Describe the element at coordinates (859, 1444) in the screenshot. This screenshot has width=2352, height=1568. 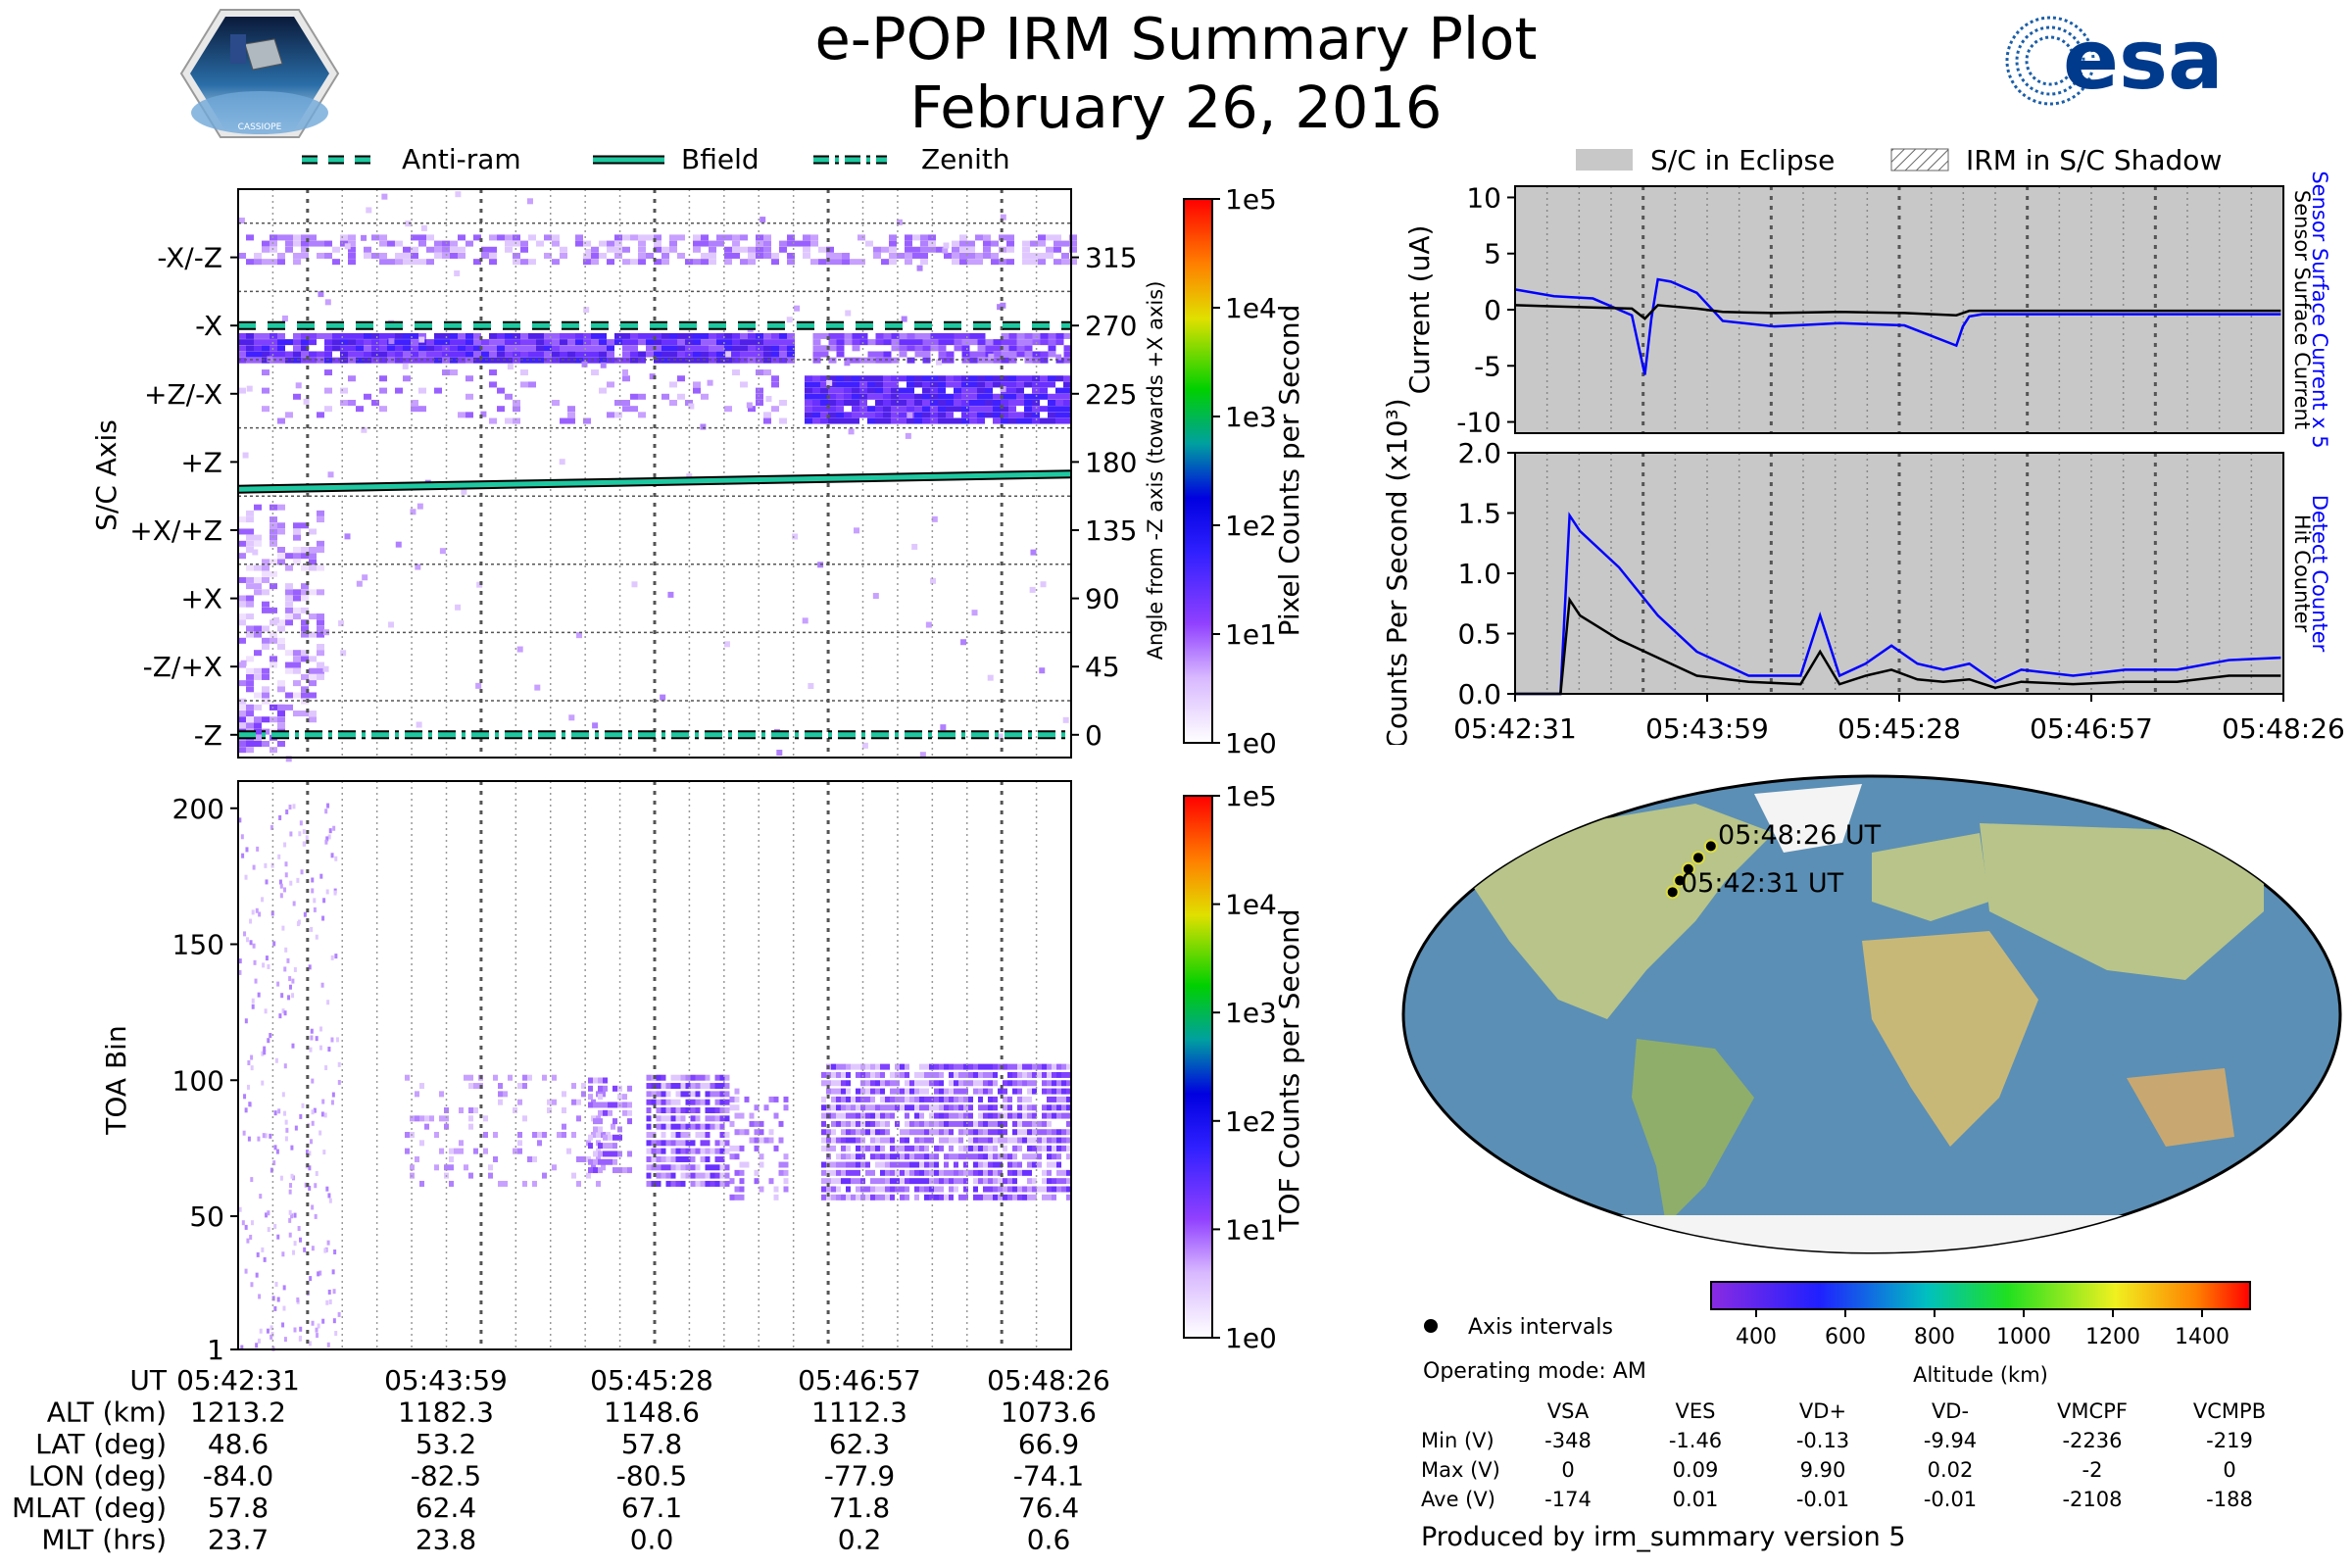
I see `orbit-cell: 62.3` at that location.